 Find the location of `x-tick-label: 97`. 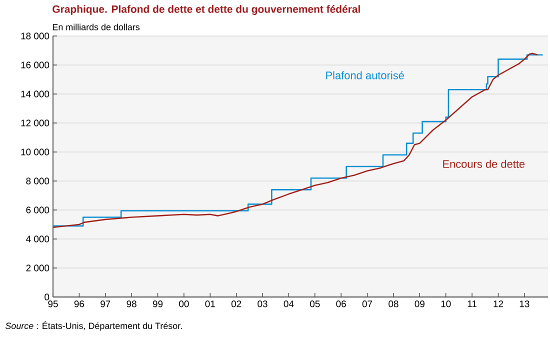

x-tick-label: 97 is located at coordinates (105, 304).